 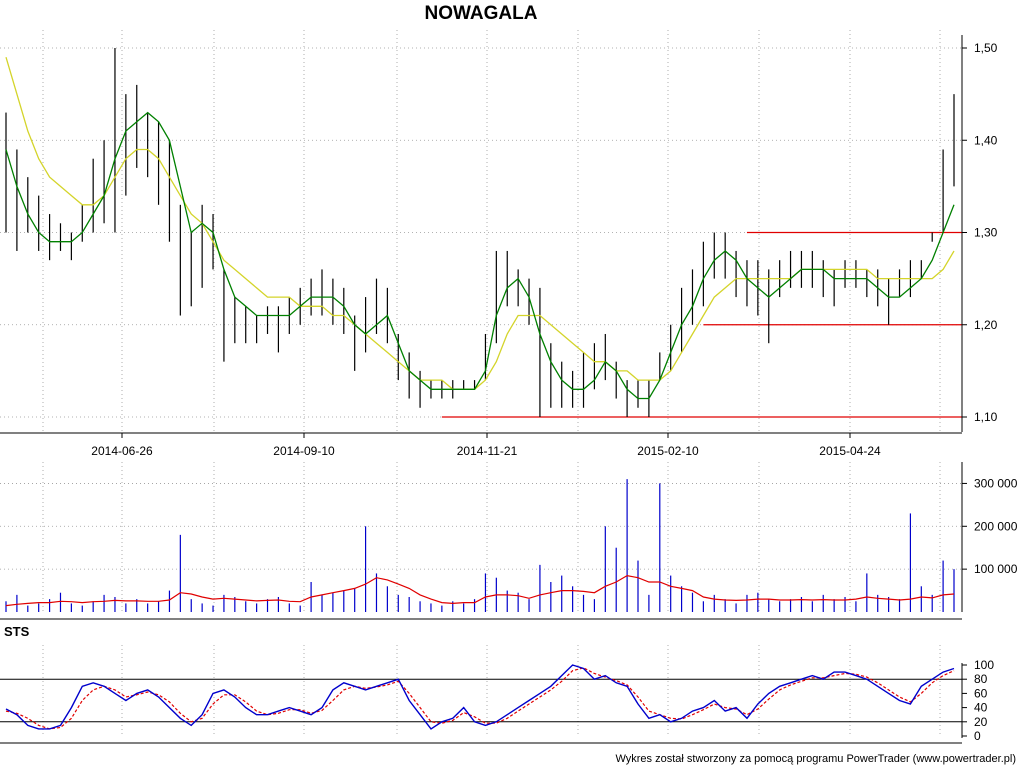 What do you see at coordinates (984, 665) in the screenshot?
I see `sts-tick-label: 100` at bounding box center [984, 665].